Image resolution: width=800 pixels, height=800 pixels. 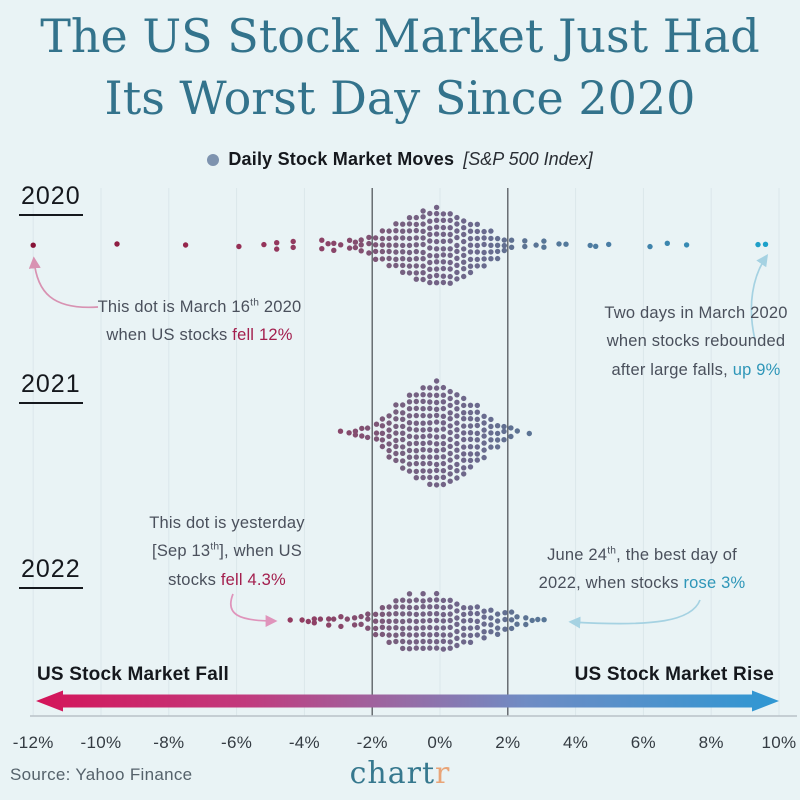 I want to click on tick-label-8%: 8%, so click(x=711, y=742).